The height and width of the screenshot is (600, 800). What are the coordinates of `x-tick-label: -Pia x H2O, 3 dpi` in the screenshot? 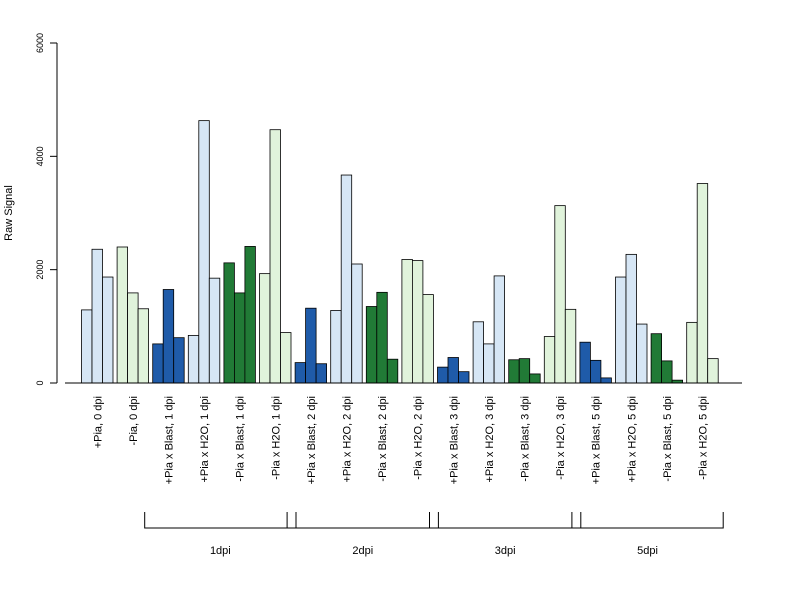 It's located at (561, 438).